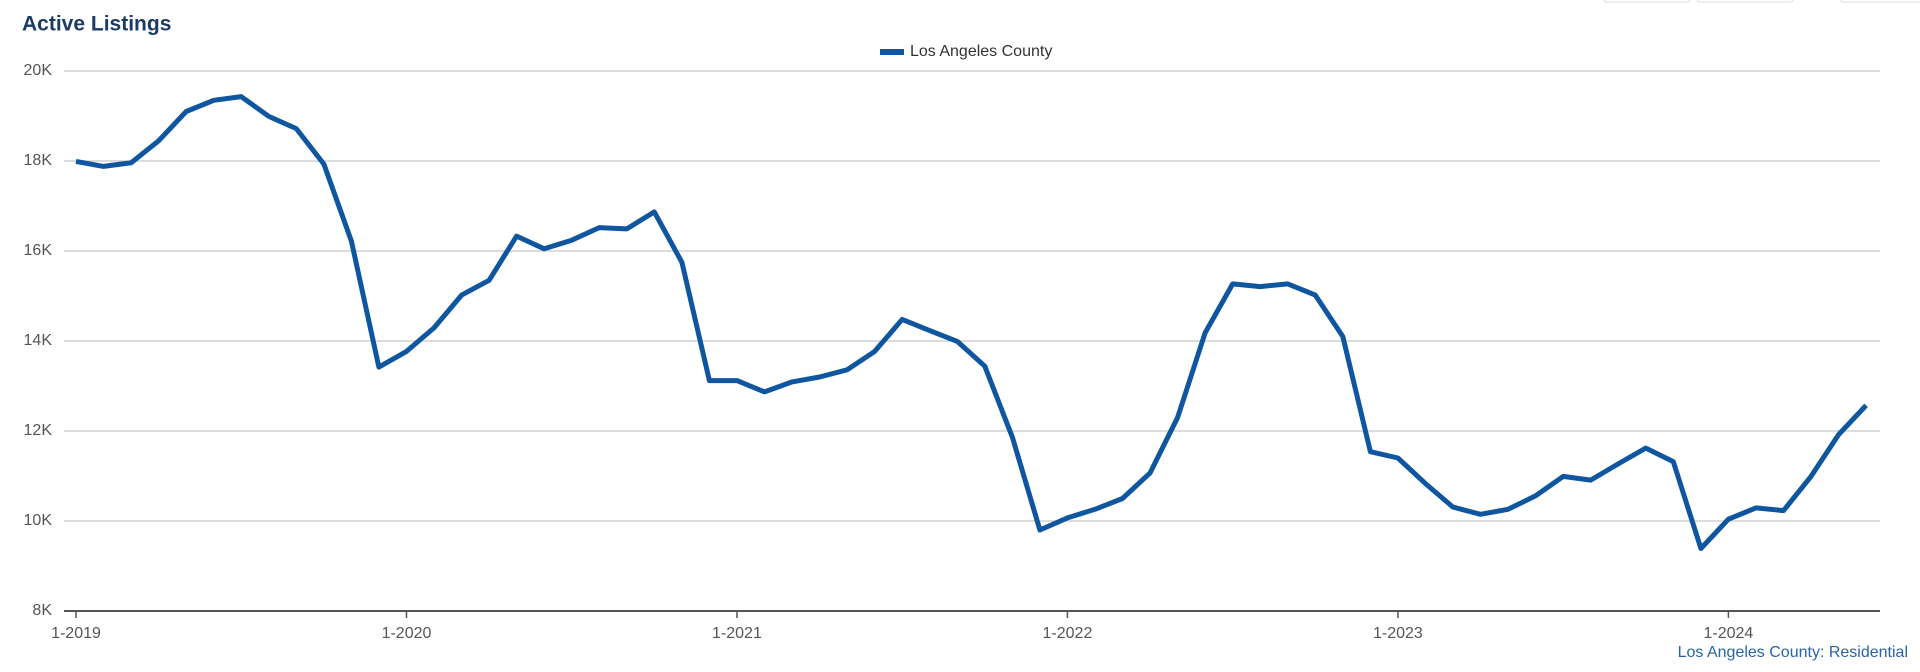 This screenshot has width=1920, height=672. I want to click on y-tick-label: 12K, so click(38, 430).